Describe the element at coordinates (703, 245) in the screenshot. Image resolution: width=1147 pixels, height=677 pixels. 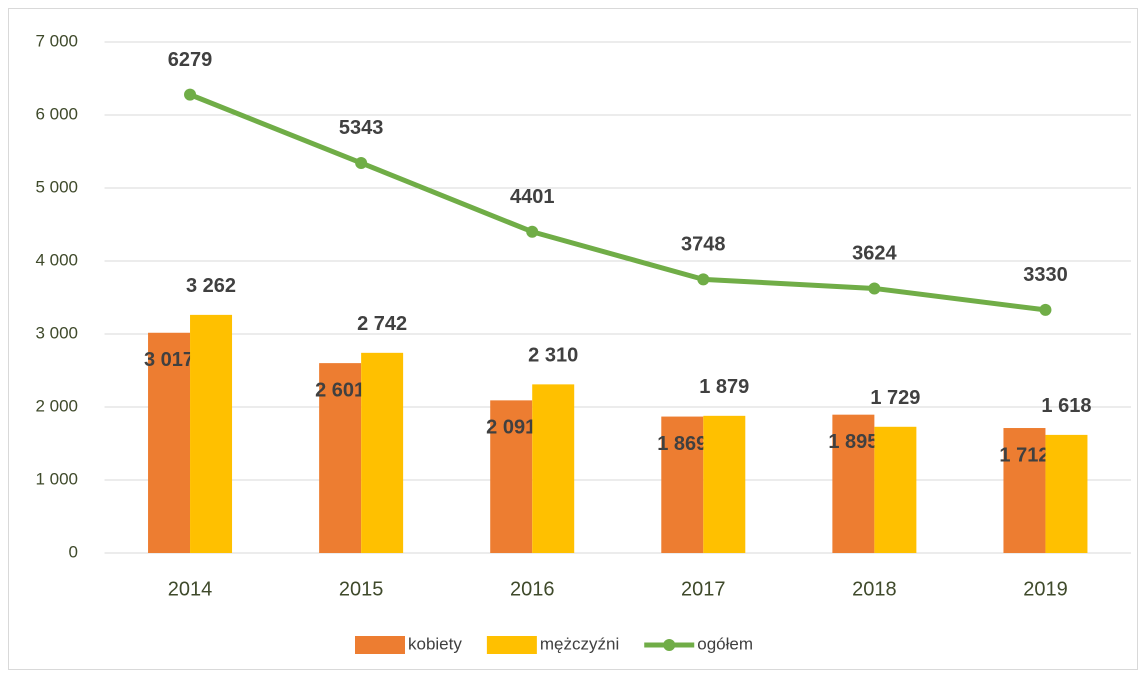
I see `data-label: 3748` at that location.